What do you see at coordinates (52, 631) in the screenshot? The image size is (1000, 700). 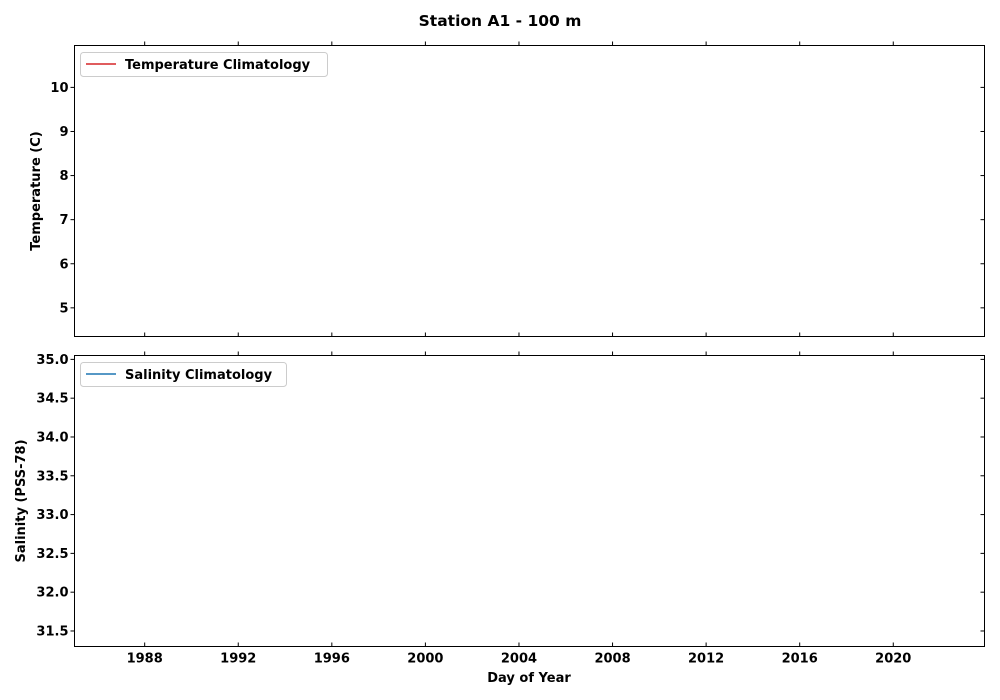 I see `salinity-y-tick-label: 31.5` at bounding box center [52, 631].